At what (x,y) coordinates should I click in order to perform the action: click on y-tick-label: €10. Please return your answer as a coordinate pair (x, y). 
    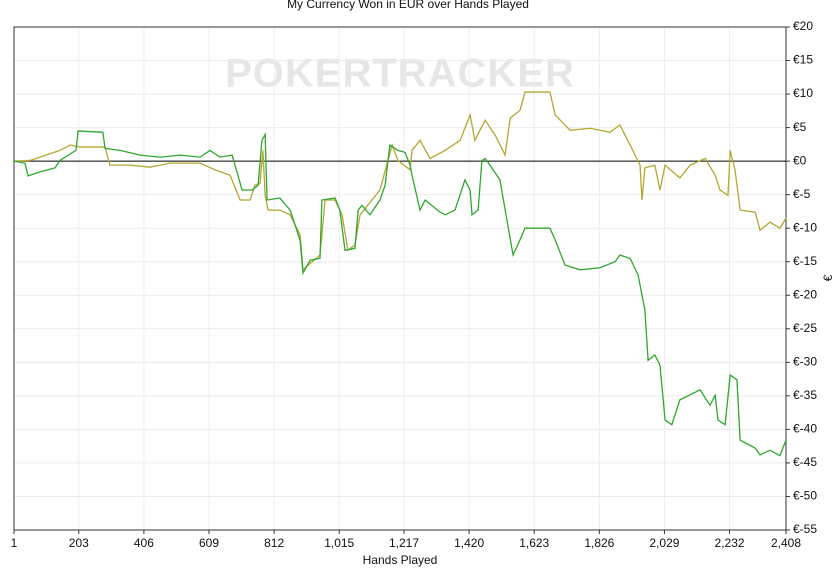
    Looking at the image, I should click on (803, 93).